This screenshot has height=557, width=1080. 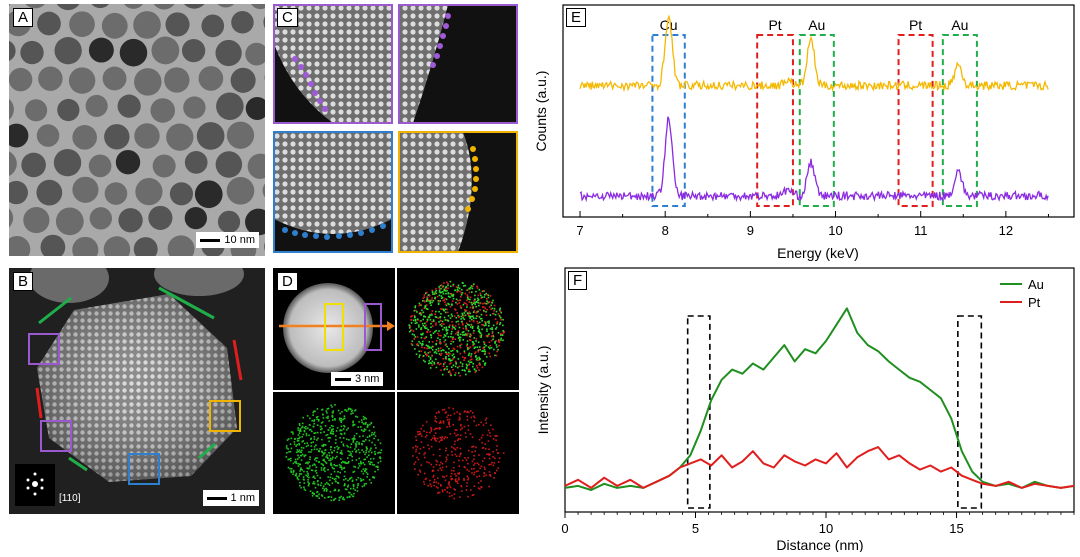 What do you see at coordinates (458, 64) in the screenshot?
I see `zoom-top-right` at bounding box center [458, 64].